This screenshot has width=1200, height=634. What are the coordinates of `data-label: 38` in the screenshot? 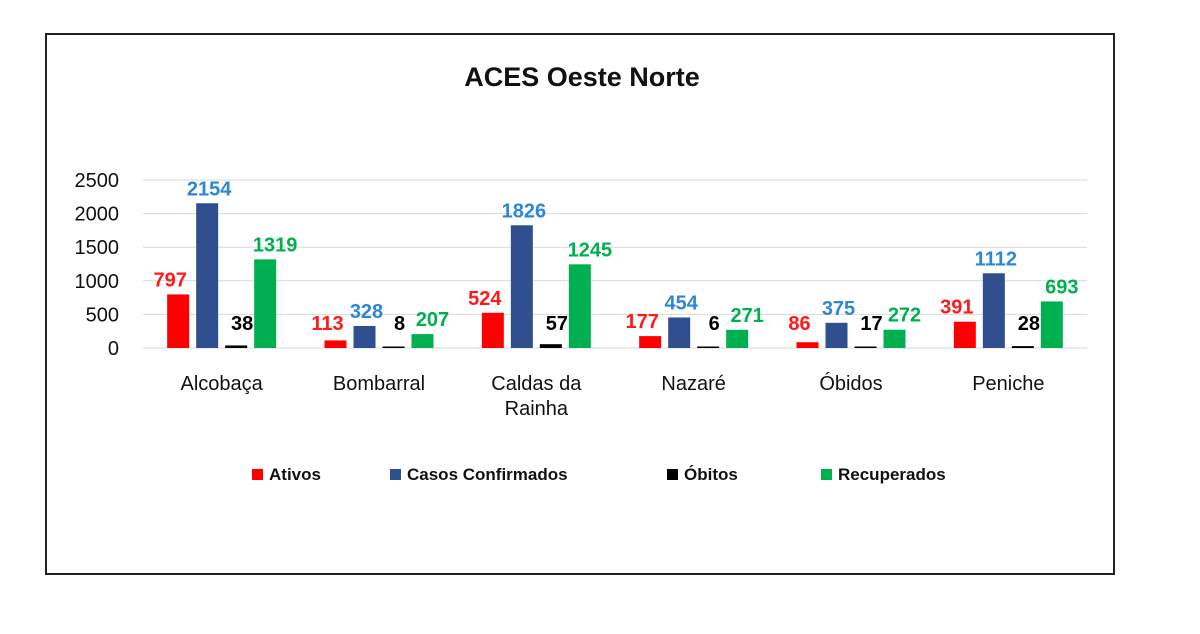 It's located at (242, 324).